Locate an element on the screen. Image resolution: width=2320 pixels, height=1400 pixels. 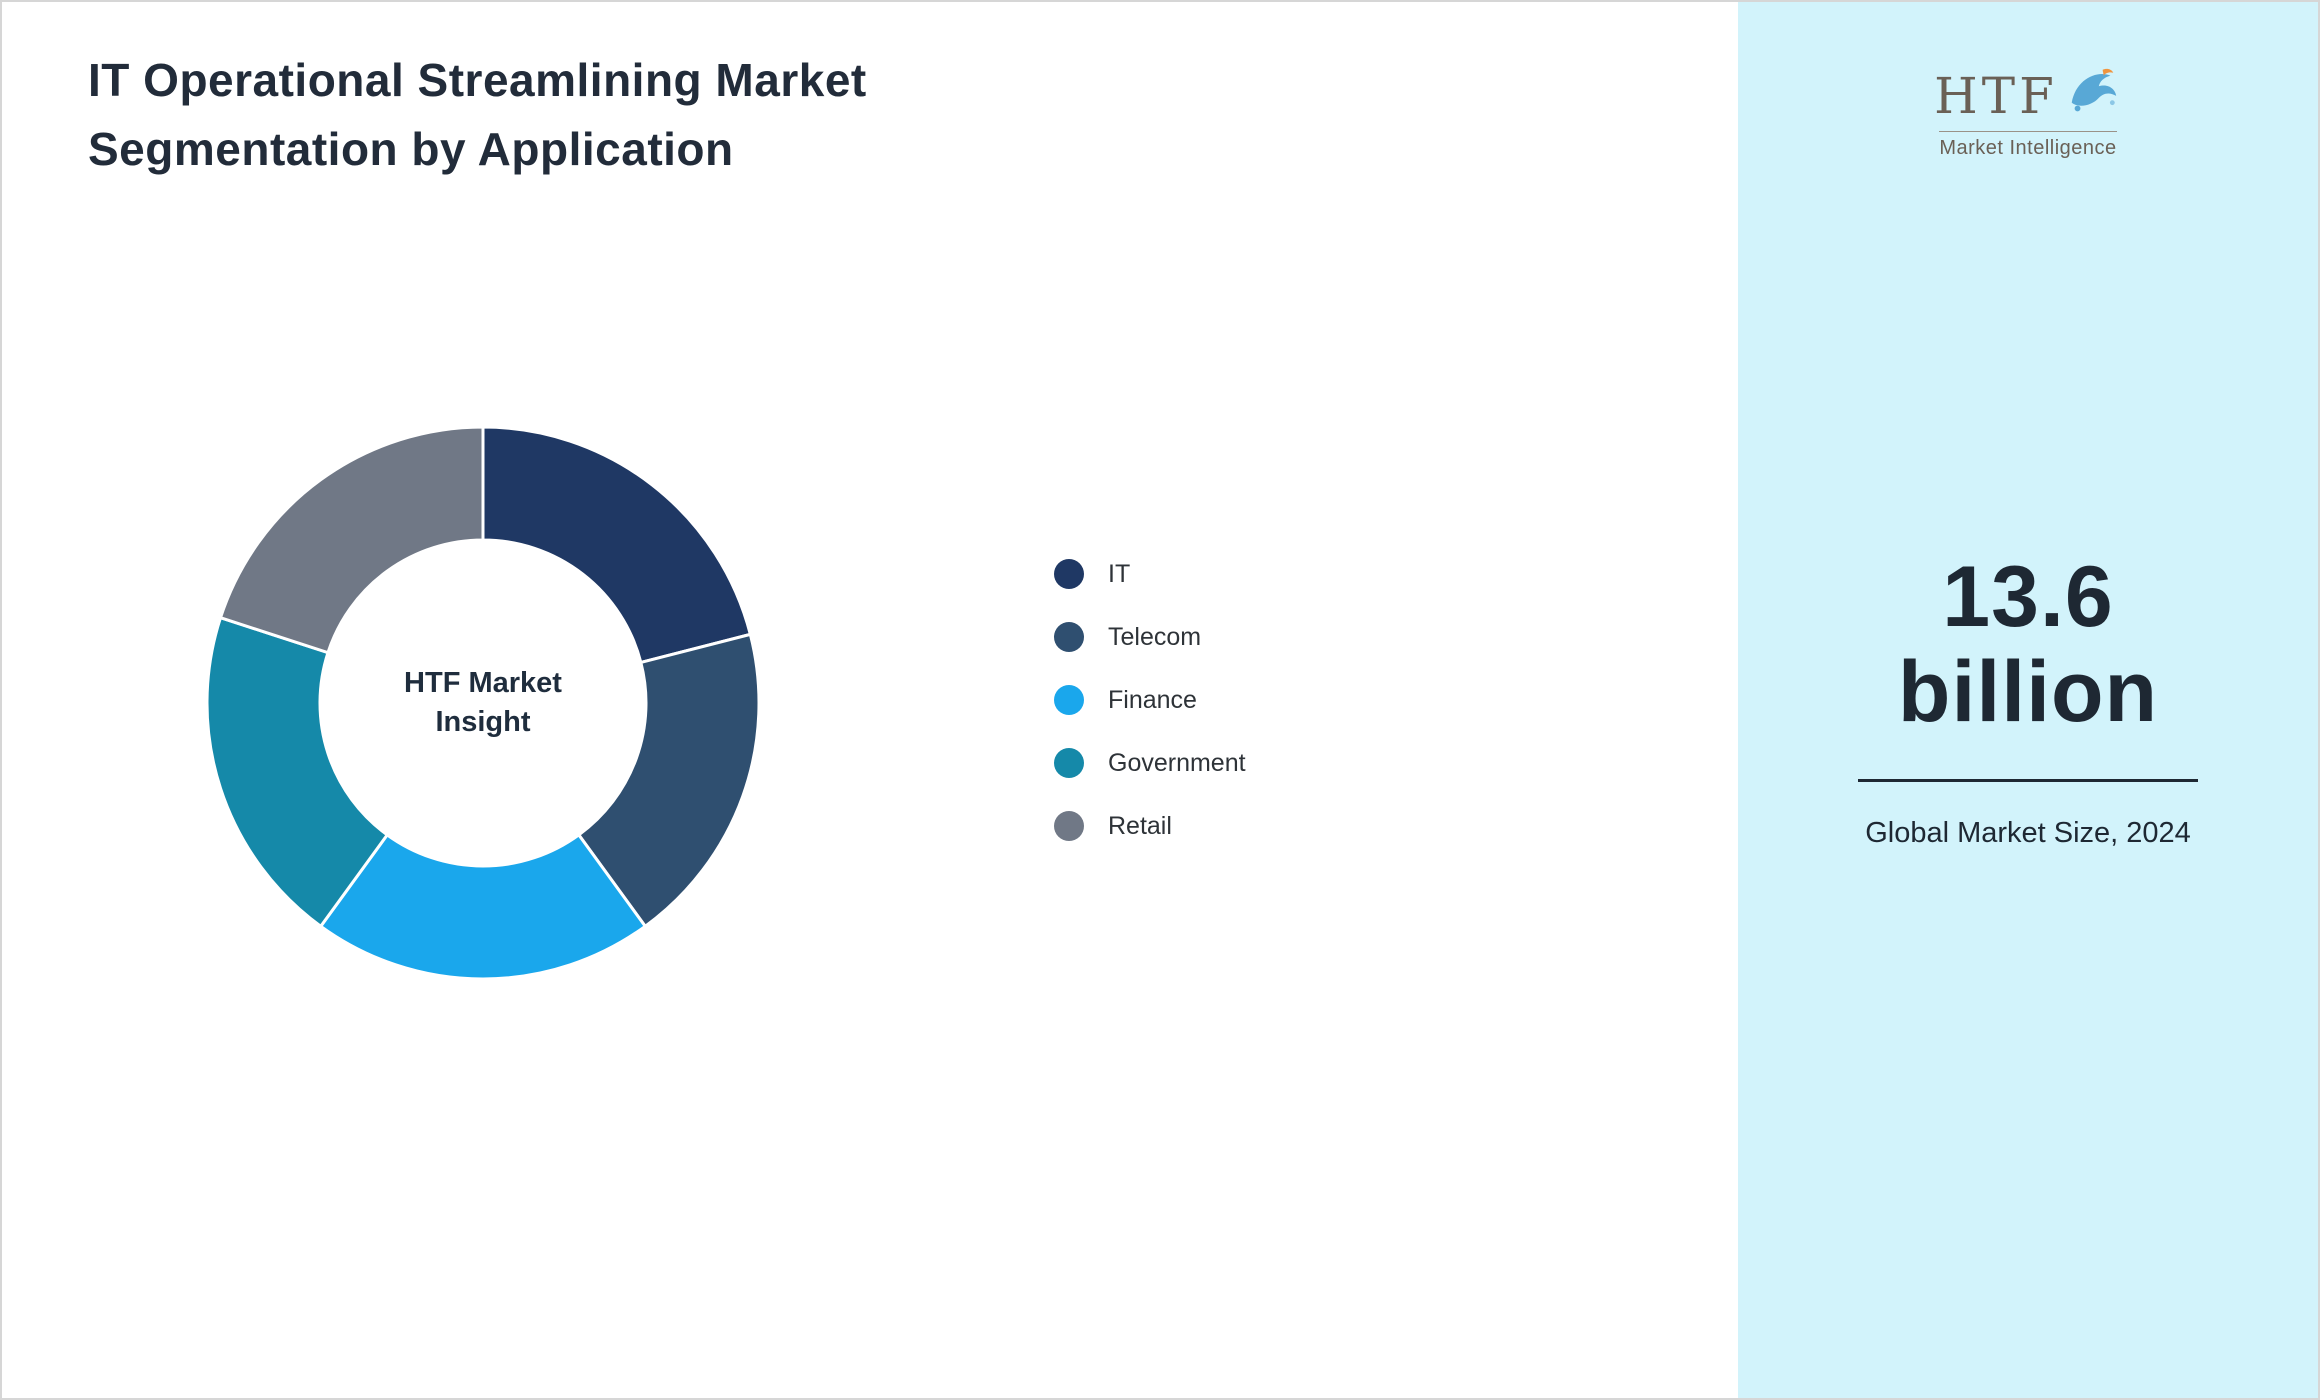
market-size-block: 13.6 billion Global Market Size, 2024 is located at coordinates (2028, 702).